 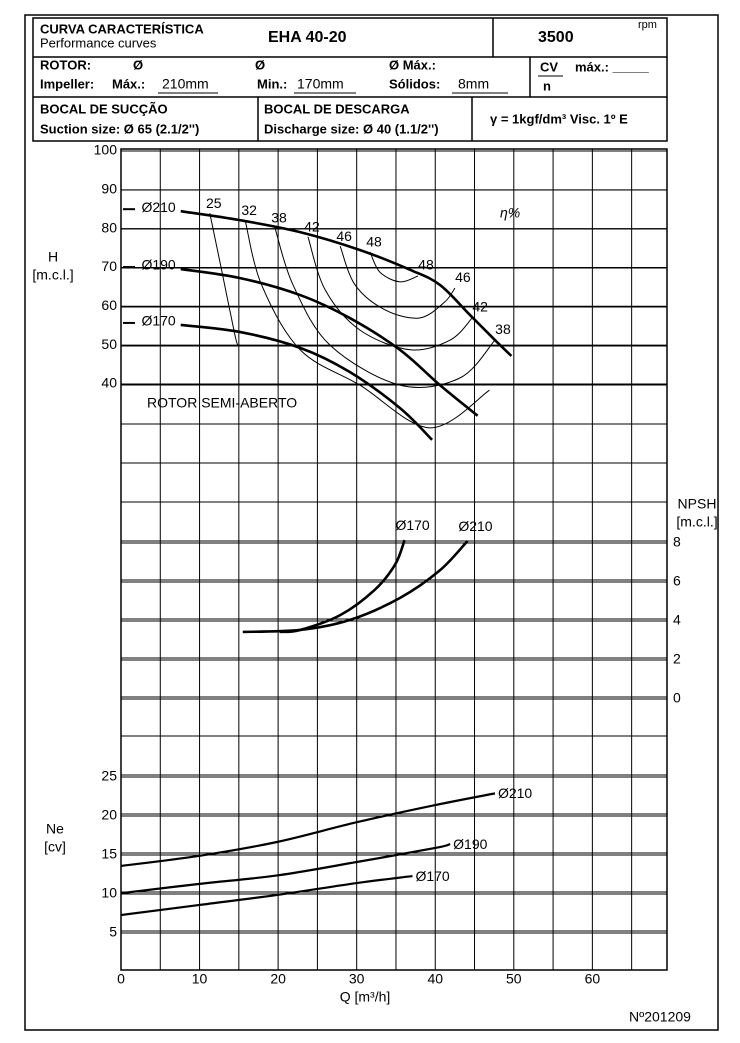 What do you see at coordinates (677, 659) in the screenshot?
I see `y-tick-label: 2` at bounding box center [677, 659].